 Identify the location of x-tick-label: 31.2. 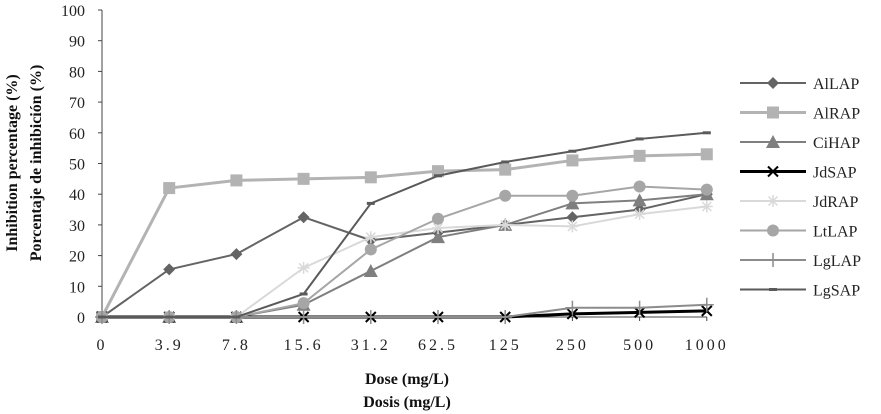
(371, 345).